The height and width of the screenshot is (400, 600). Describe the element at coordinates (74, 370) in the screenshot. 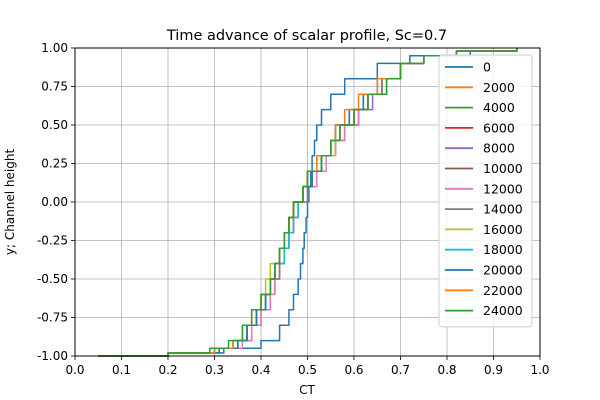

I see `x-tick-label: 0.0` at that location.